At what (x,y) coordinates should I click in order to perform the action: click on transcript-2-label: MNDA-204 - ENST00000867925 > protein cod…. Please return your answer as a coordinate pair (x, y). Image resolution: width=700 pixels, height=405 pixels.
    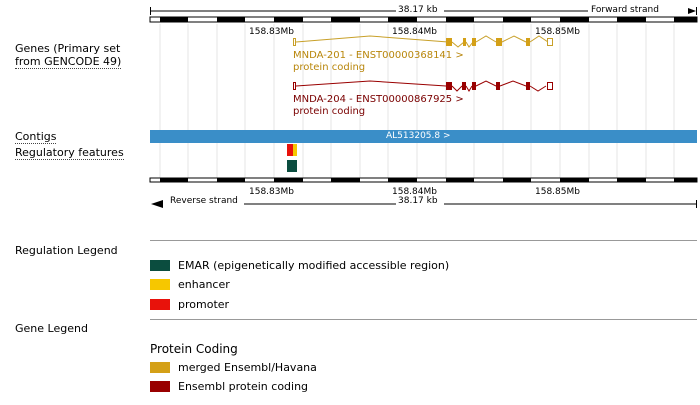
    Looking at the image, I should click on (378, 106).